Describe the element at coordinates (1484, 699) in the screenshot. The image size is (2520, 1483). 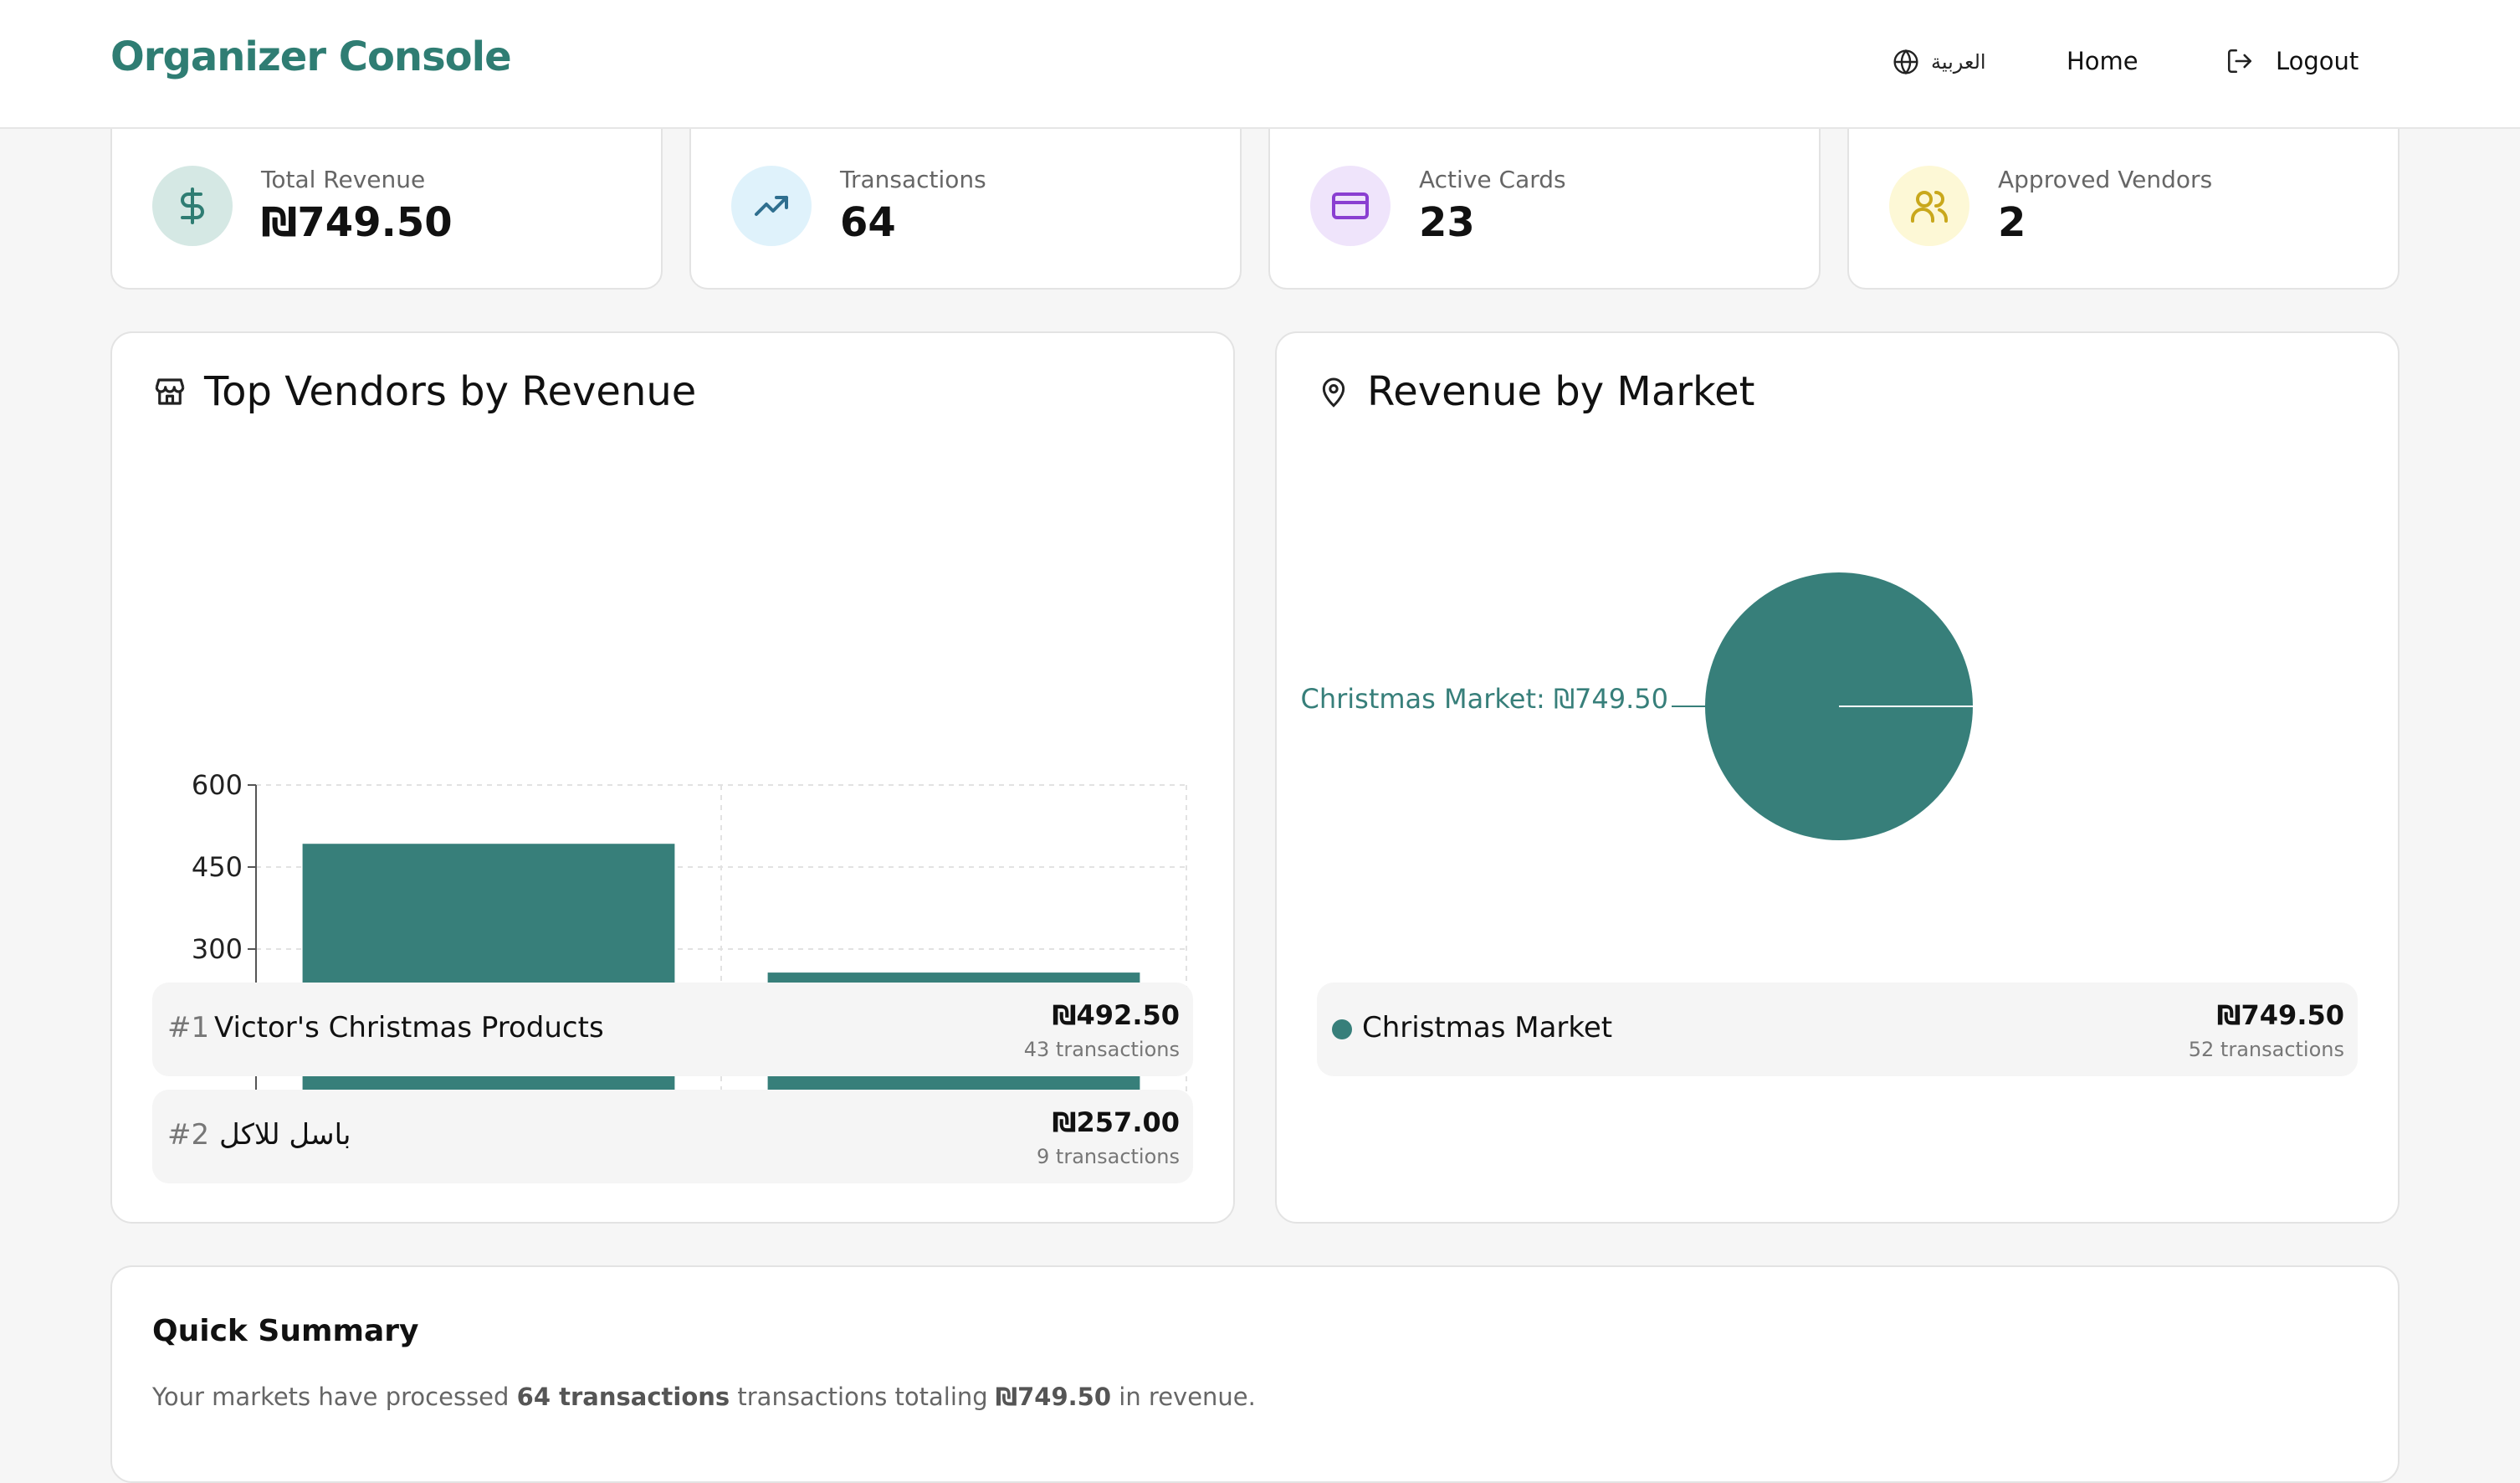
I see `pie-slice-label: Christmas Market: ₪749.50` at that location.